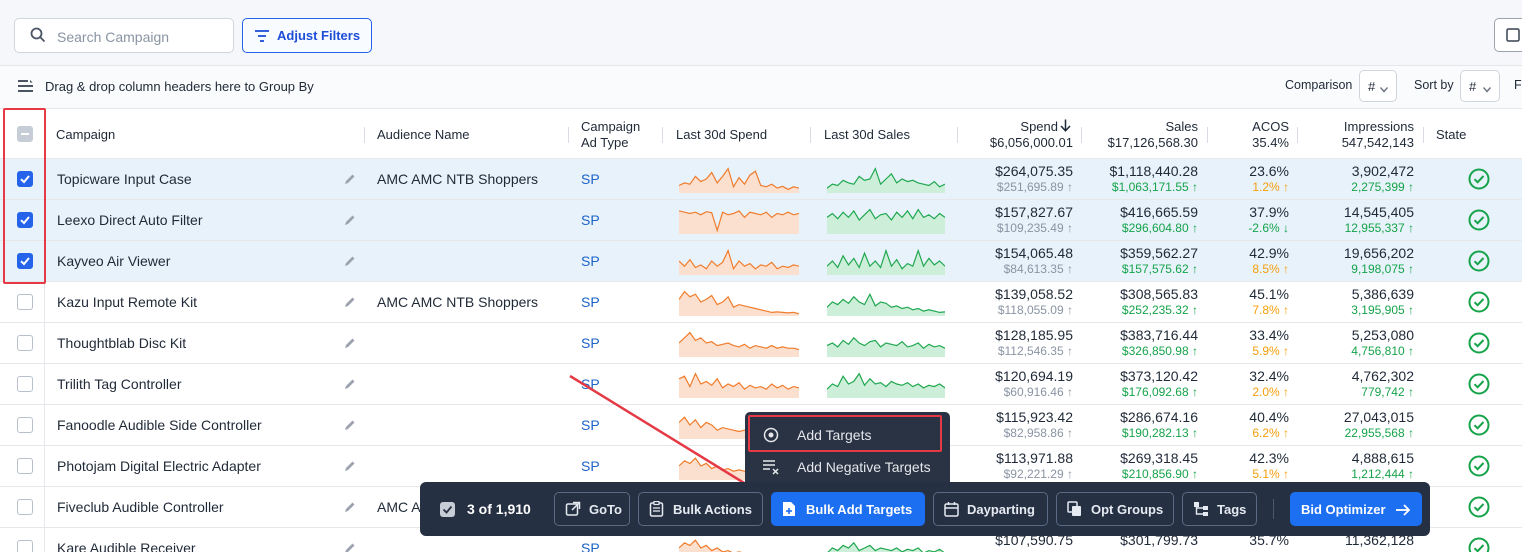 The width and height of the screenshot is (1522, 552). I want to click on sales-prev-value: $190,282.13 ↑, so click(1159, 433).